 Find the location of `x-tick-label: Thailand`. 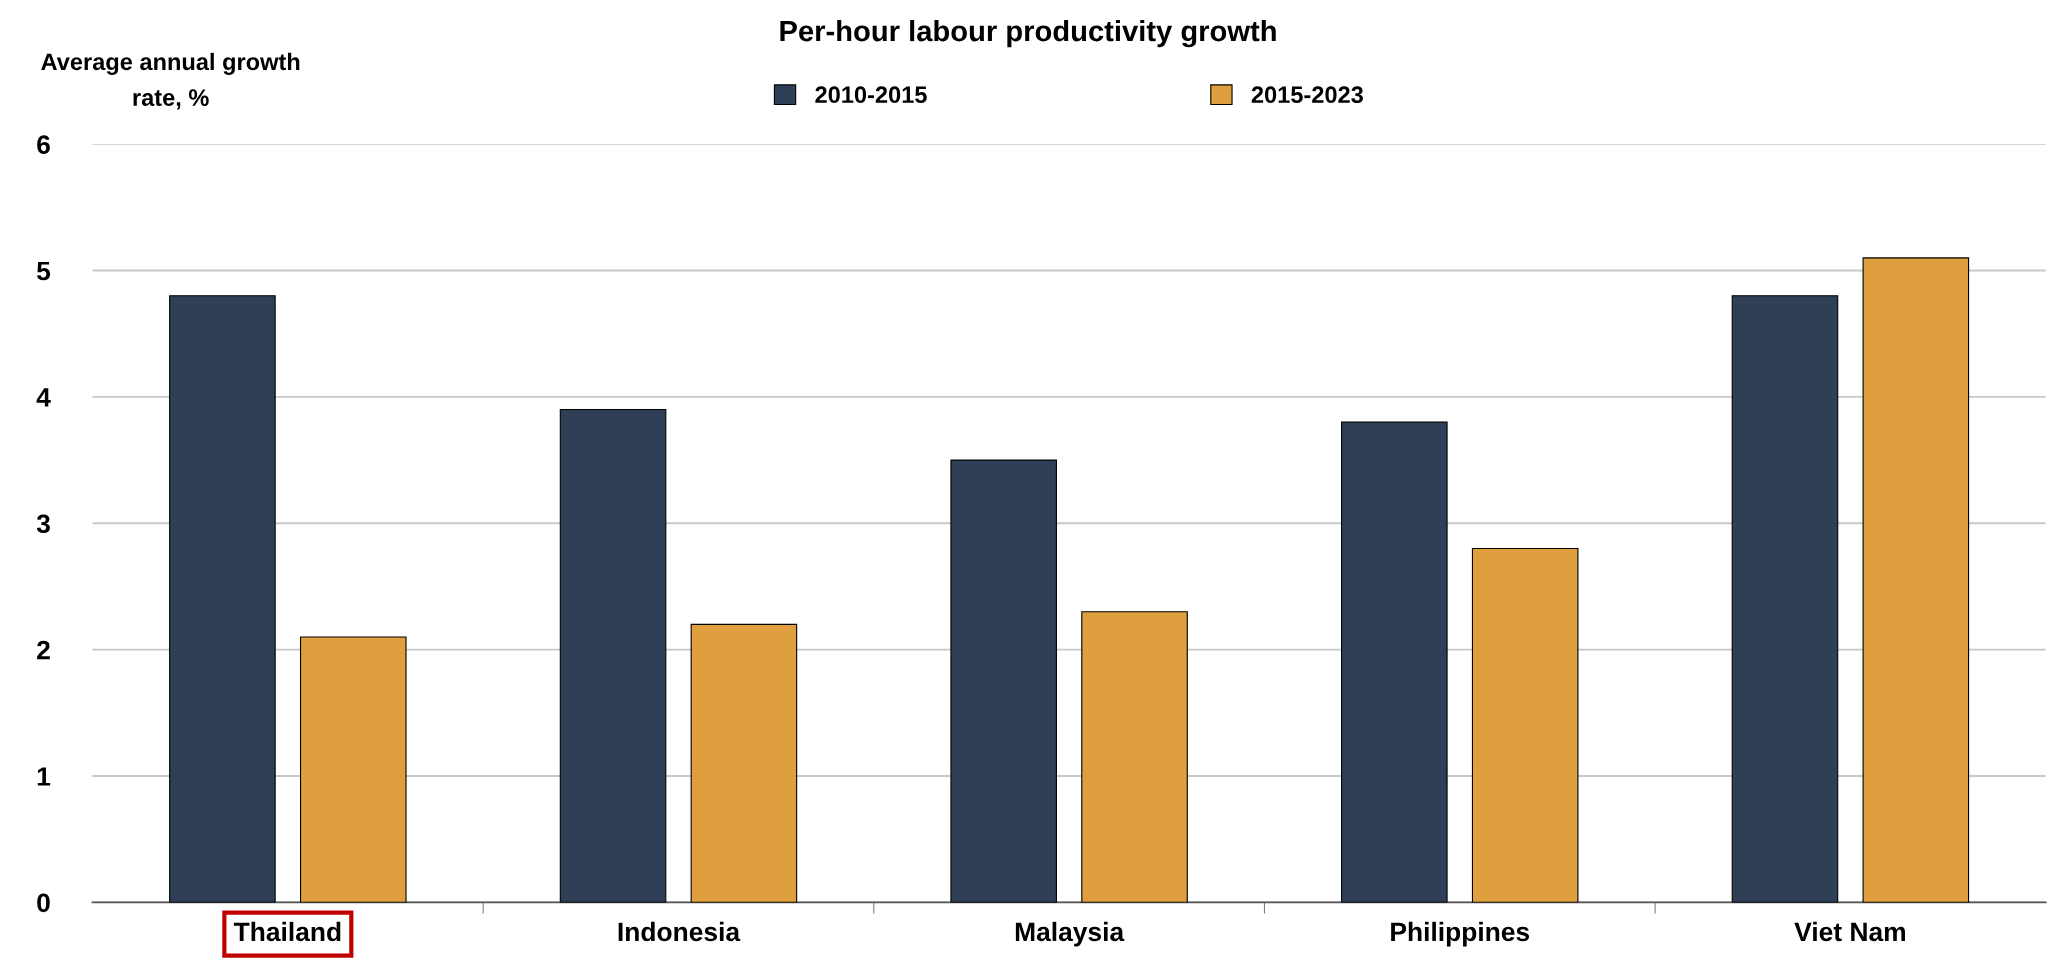

x-tick-label: Thailand is located at coordinates (287, 931).